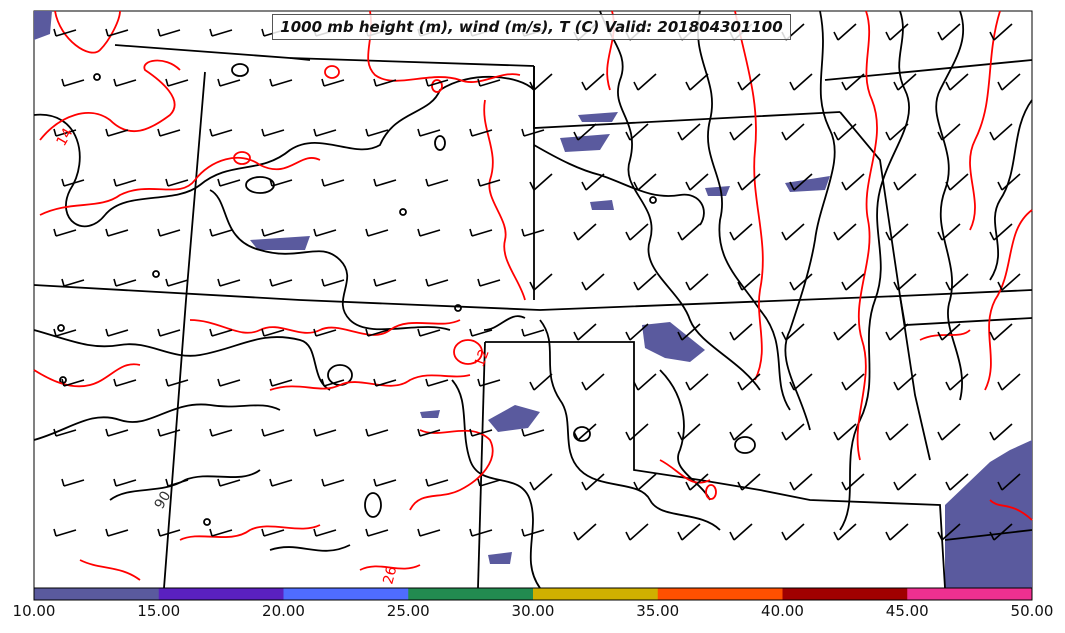 The height and width of the screenshot is (633, 1065). What do you see at coordinates (514, 418) in the screenshot?
I see `shading-texas-panhandle` at bounding box center [514, 418].